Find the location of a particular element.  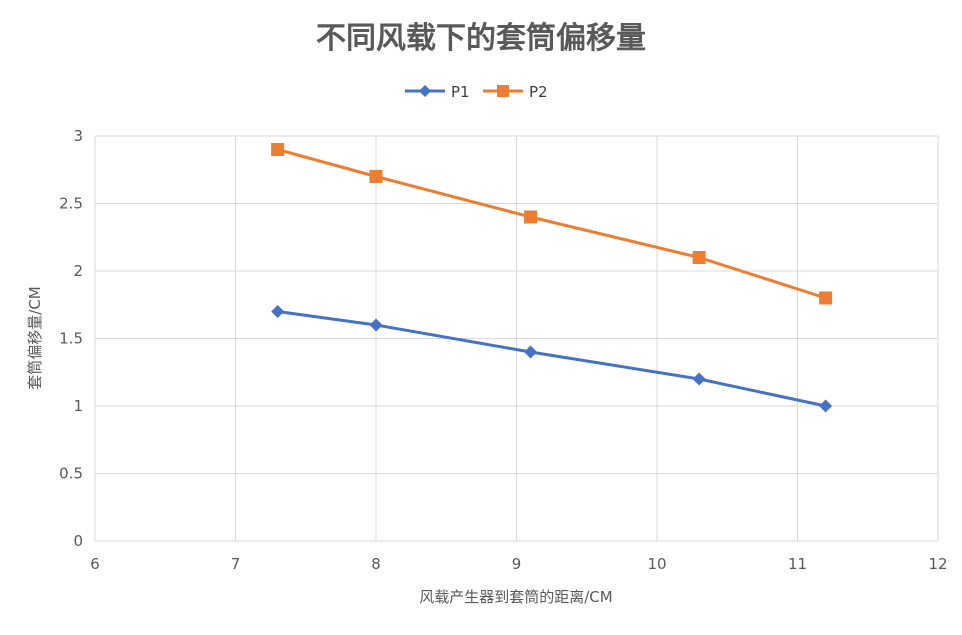

series-P2 is located at coordinates (552, 224).